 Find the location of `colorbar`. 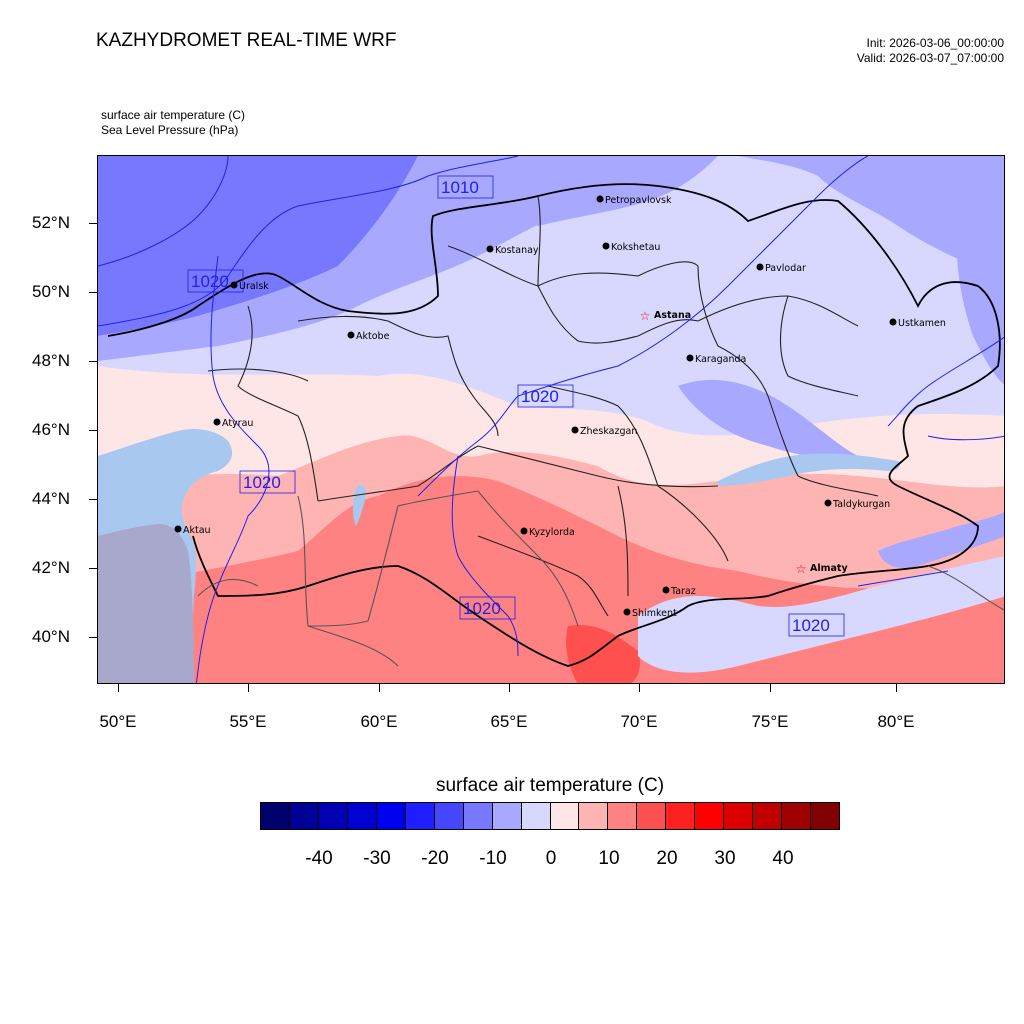

colorbar is located at coordinates (550, 816).